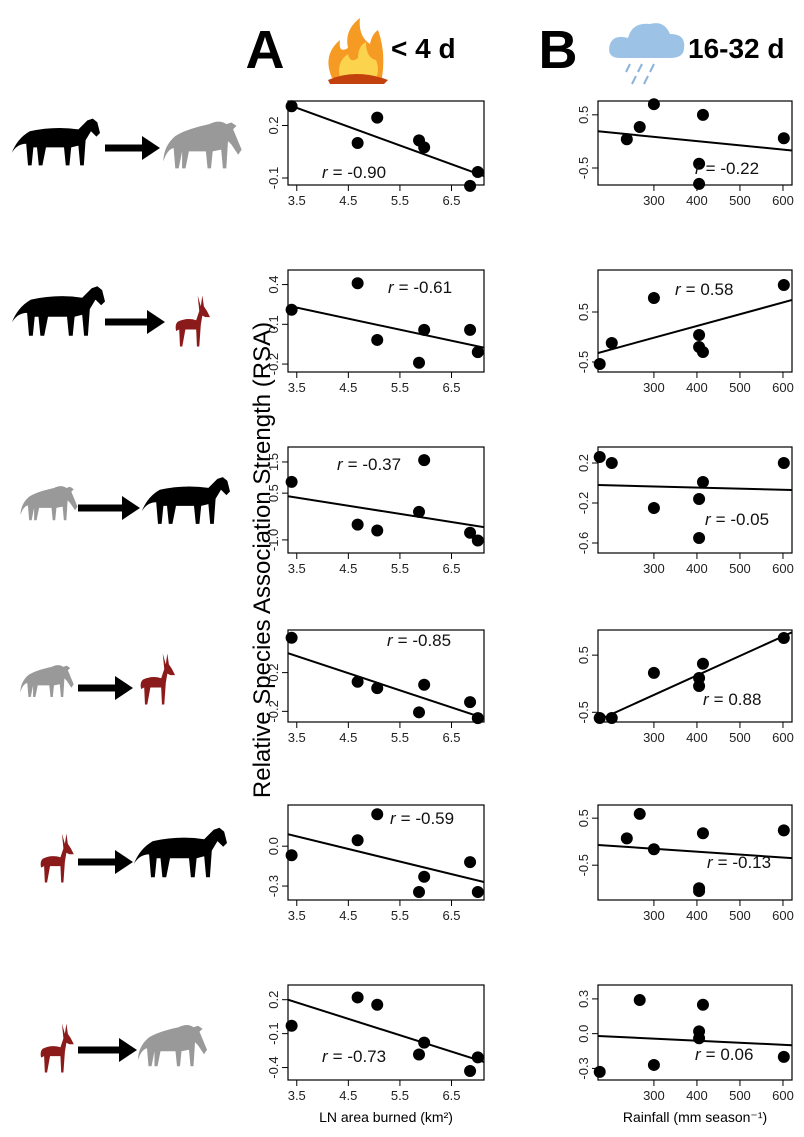  What do you see at coordinates (730, 1054) in the screenshot?
I see `correlation-value: = 0.06` at bounding box center [730, 1054].